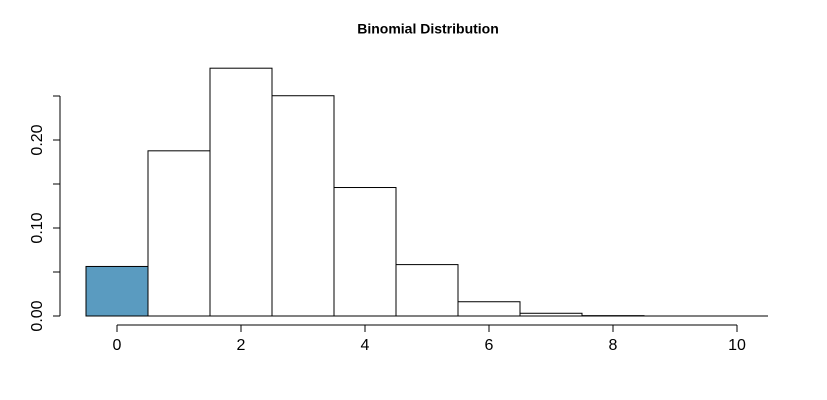  What do you see at coordinates (489, 345) in the screenshot?
I see `x-tick-label: 6` at bounding box center [489, 345].